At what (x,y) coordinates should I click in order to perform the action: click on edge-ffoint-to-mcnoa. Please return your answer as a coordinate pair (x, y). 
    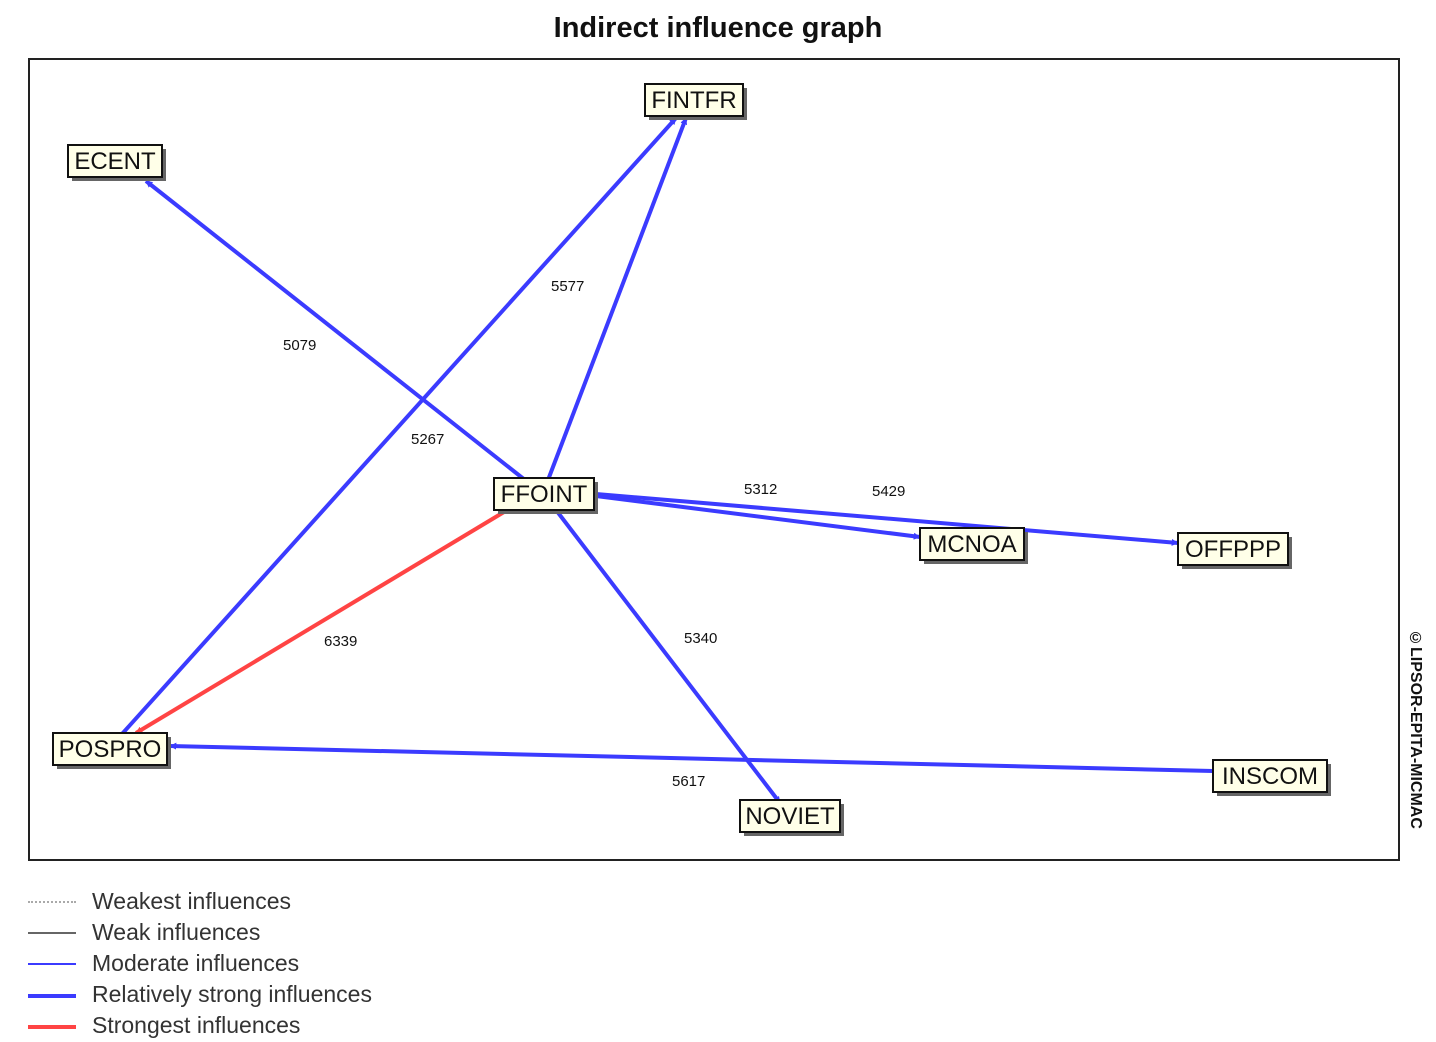
    Looking at the image, I should click on (758, 517).